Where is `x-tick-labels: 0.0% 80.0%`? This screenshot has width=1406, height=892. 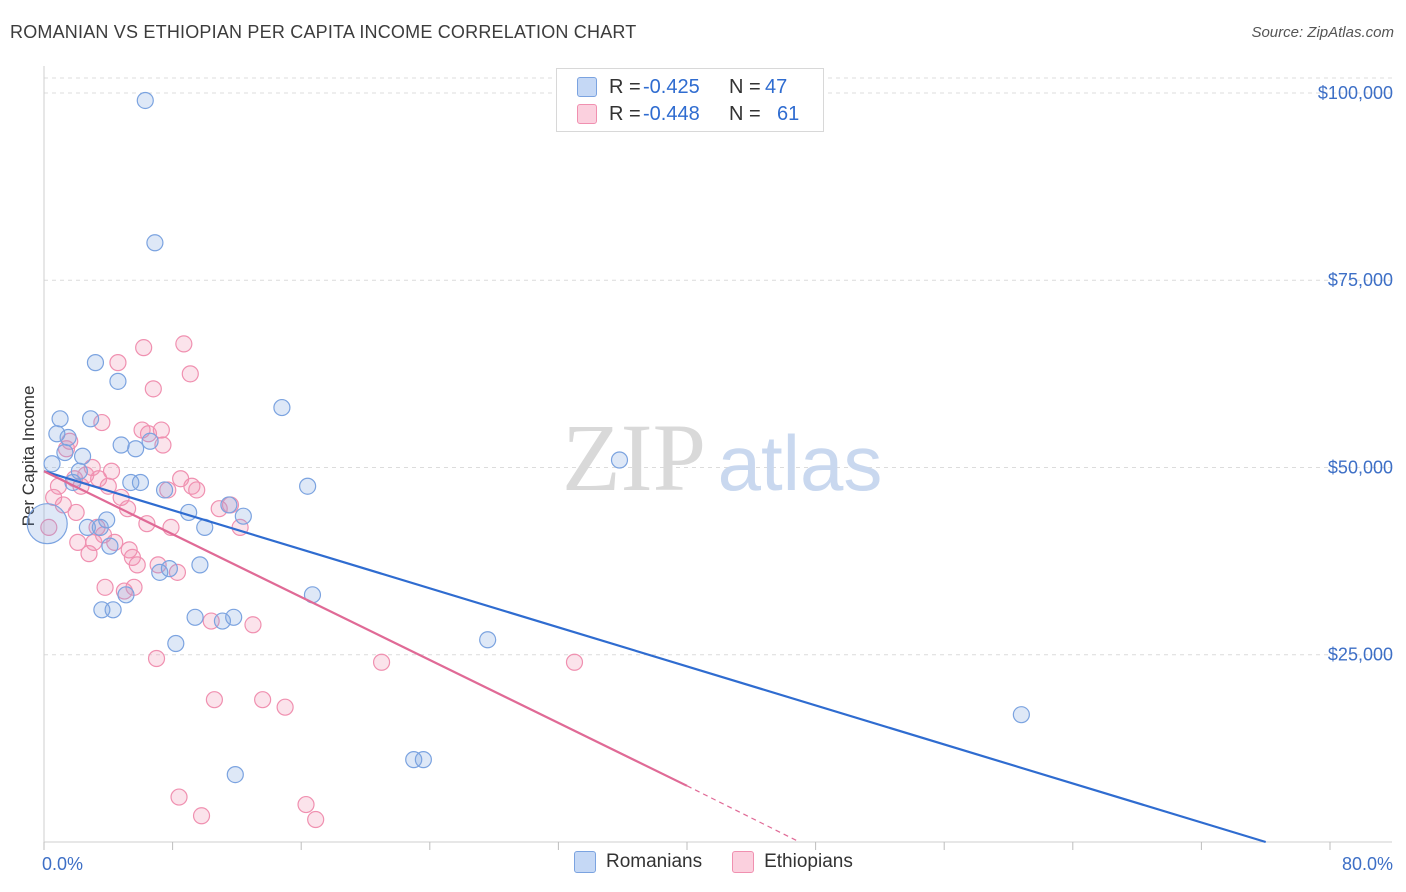
x-tick-labels: 0.0% 80.0% is located at coordinates (717, 864).